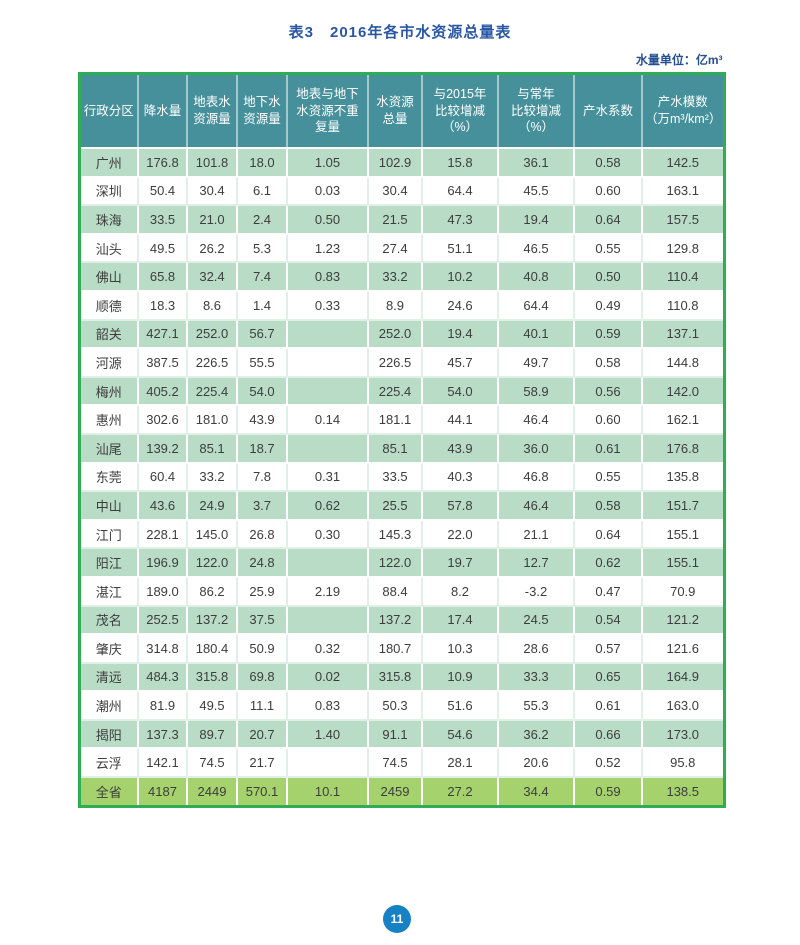 The height and width of the screenshot is (945, 800). What do you see at coordinates (460, 419) in the screenshot?
I see `value-cell: 44.1` at bounding box center [460, 419].